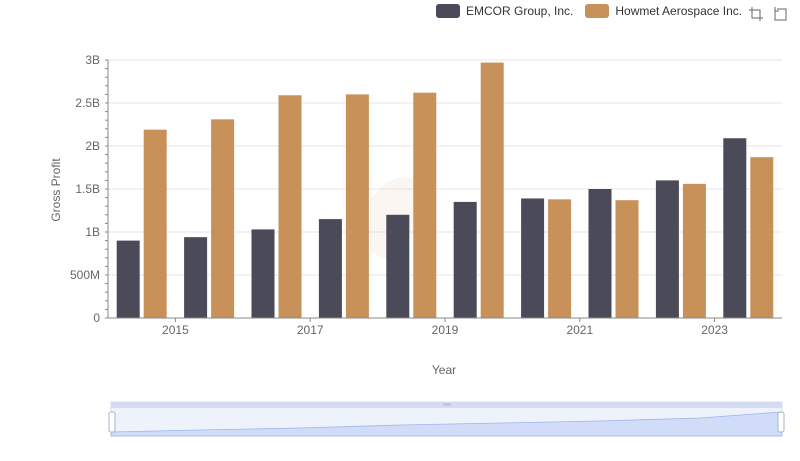 The image size is (800, 461). I want to click on y-tick-label: 1.5B, so click(87, 189).